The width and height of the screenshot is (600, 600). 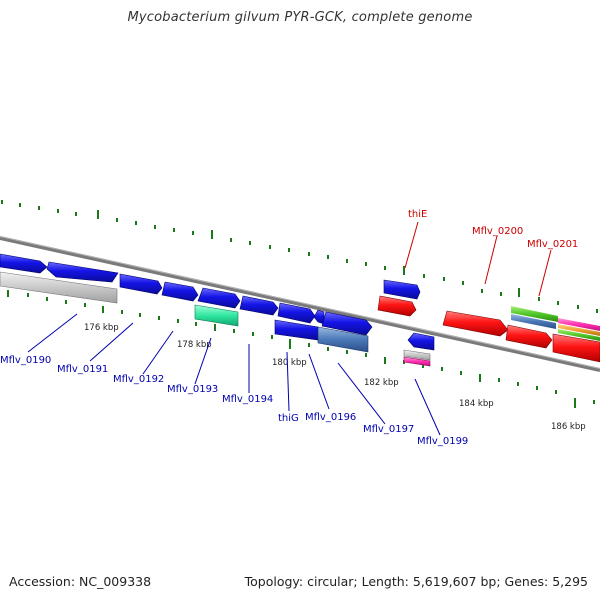 What do you see at coordinates (25, 360) in the screenshot?
I see `gene-label: Mflv_0190` at bounding box center [25, 360].